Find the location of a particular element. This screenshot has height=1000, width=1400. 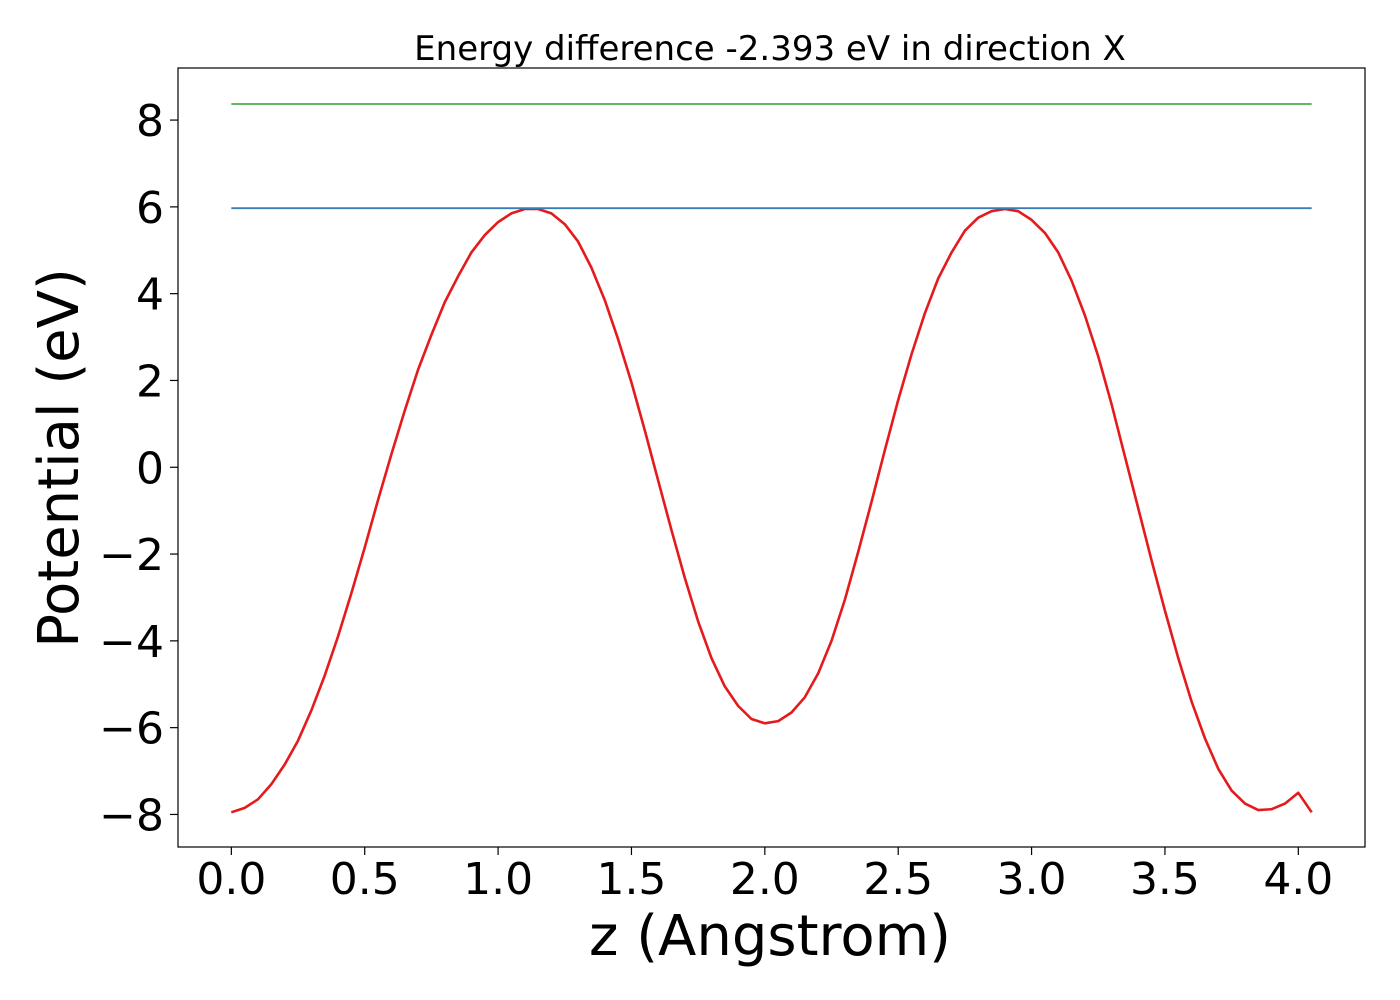

y-tick-label: −8 is located at coordinates (131, 815).